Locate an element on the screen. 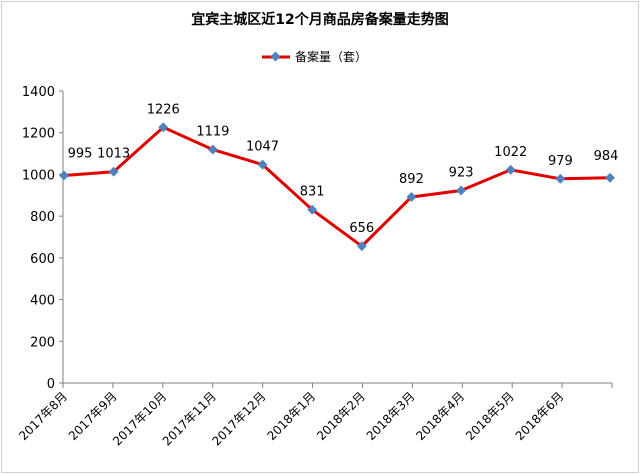 The image size is (640, 474). x-tick-label: 2017年12月 is located at coordinates (238, 418).